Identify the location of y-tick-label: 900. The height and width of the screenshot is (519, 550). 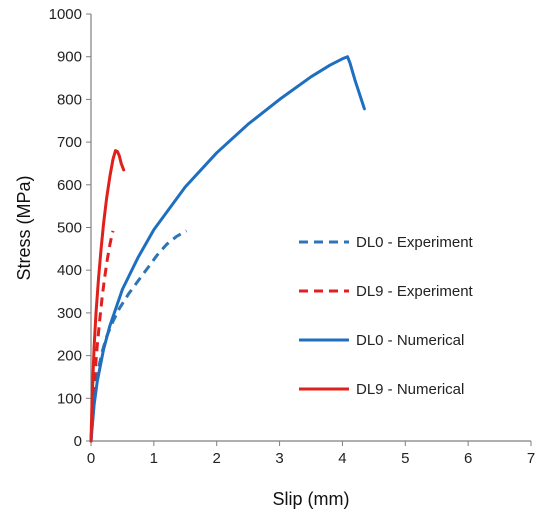
(69, 57).